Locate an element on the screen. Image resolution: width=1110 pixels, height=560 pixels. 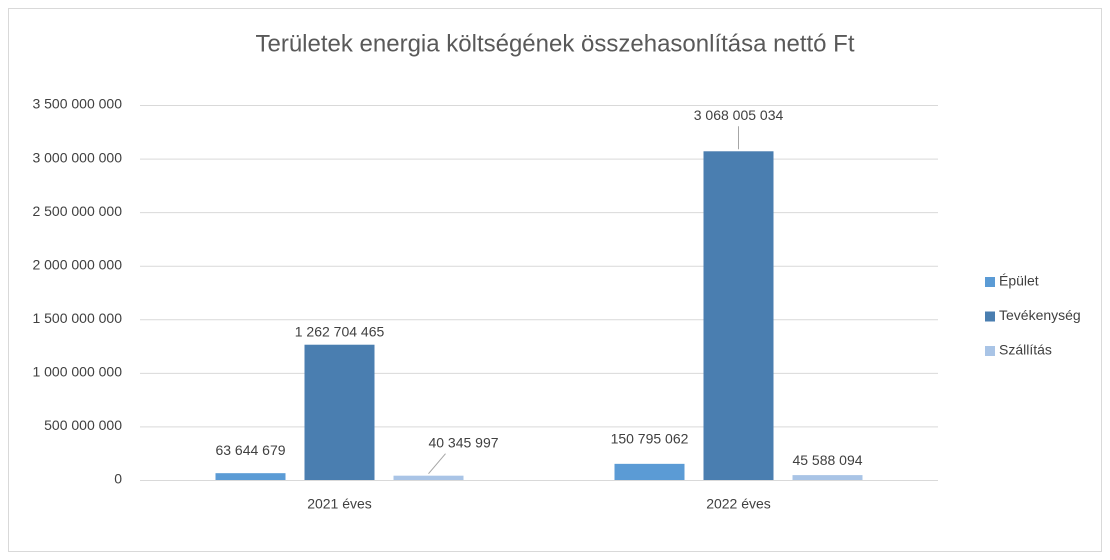
leader-line is located at coordinates (437, 464).